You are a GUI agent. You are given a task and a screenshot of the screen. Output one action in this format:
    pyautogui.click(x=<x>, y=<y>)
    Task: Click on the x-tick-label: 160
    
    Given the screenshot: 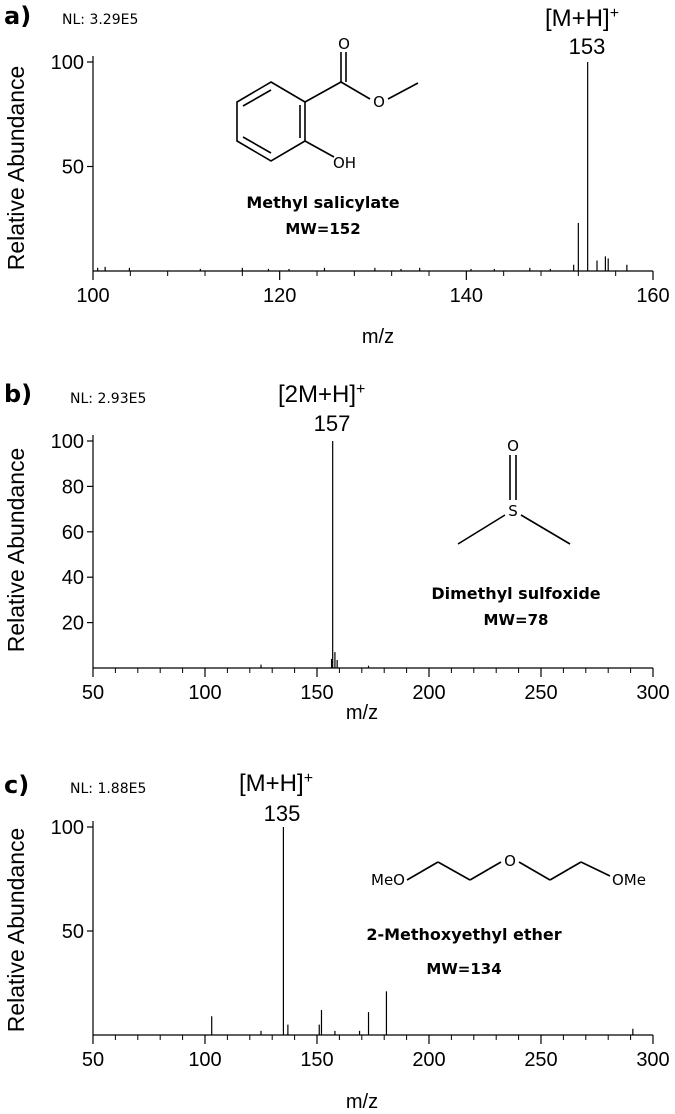 What is the action you would take?
    pyautogui.click(x=652, y=296)
    